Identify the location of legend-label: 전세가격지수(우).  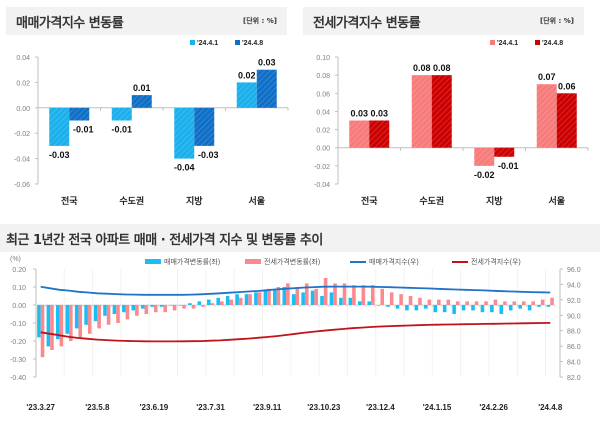
(496, 261).